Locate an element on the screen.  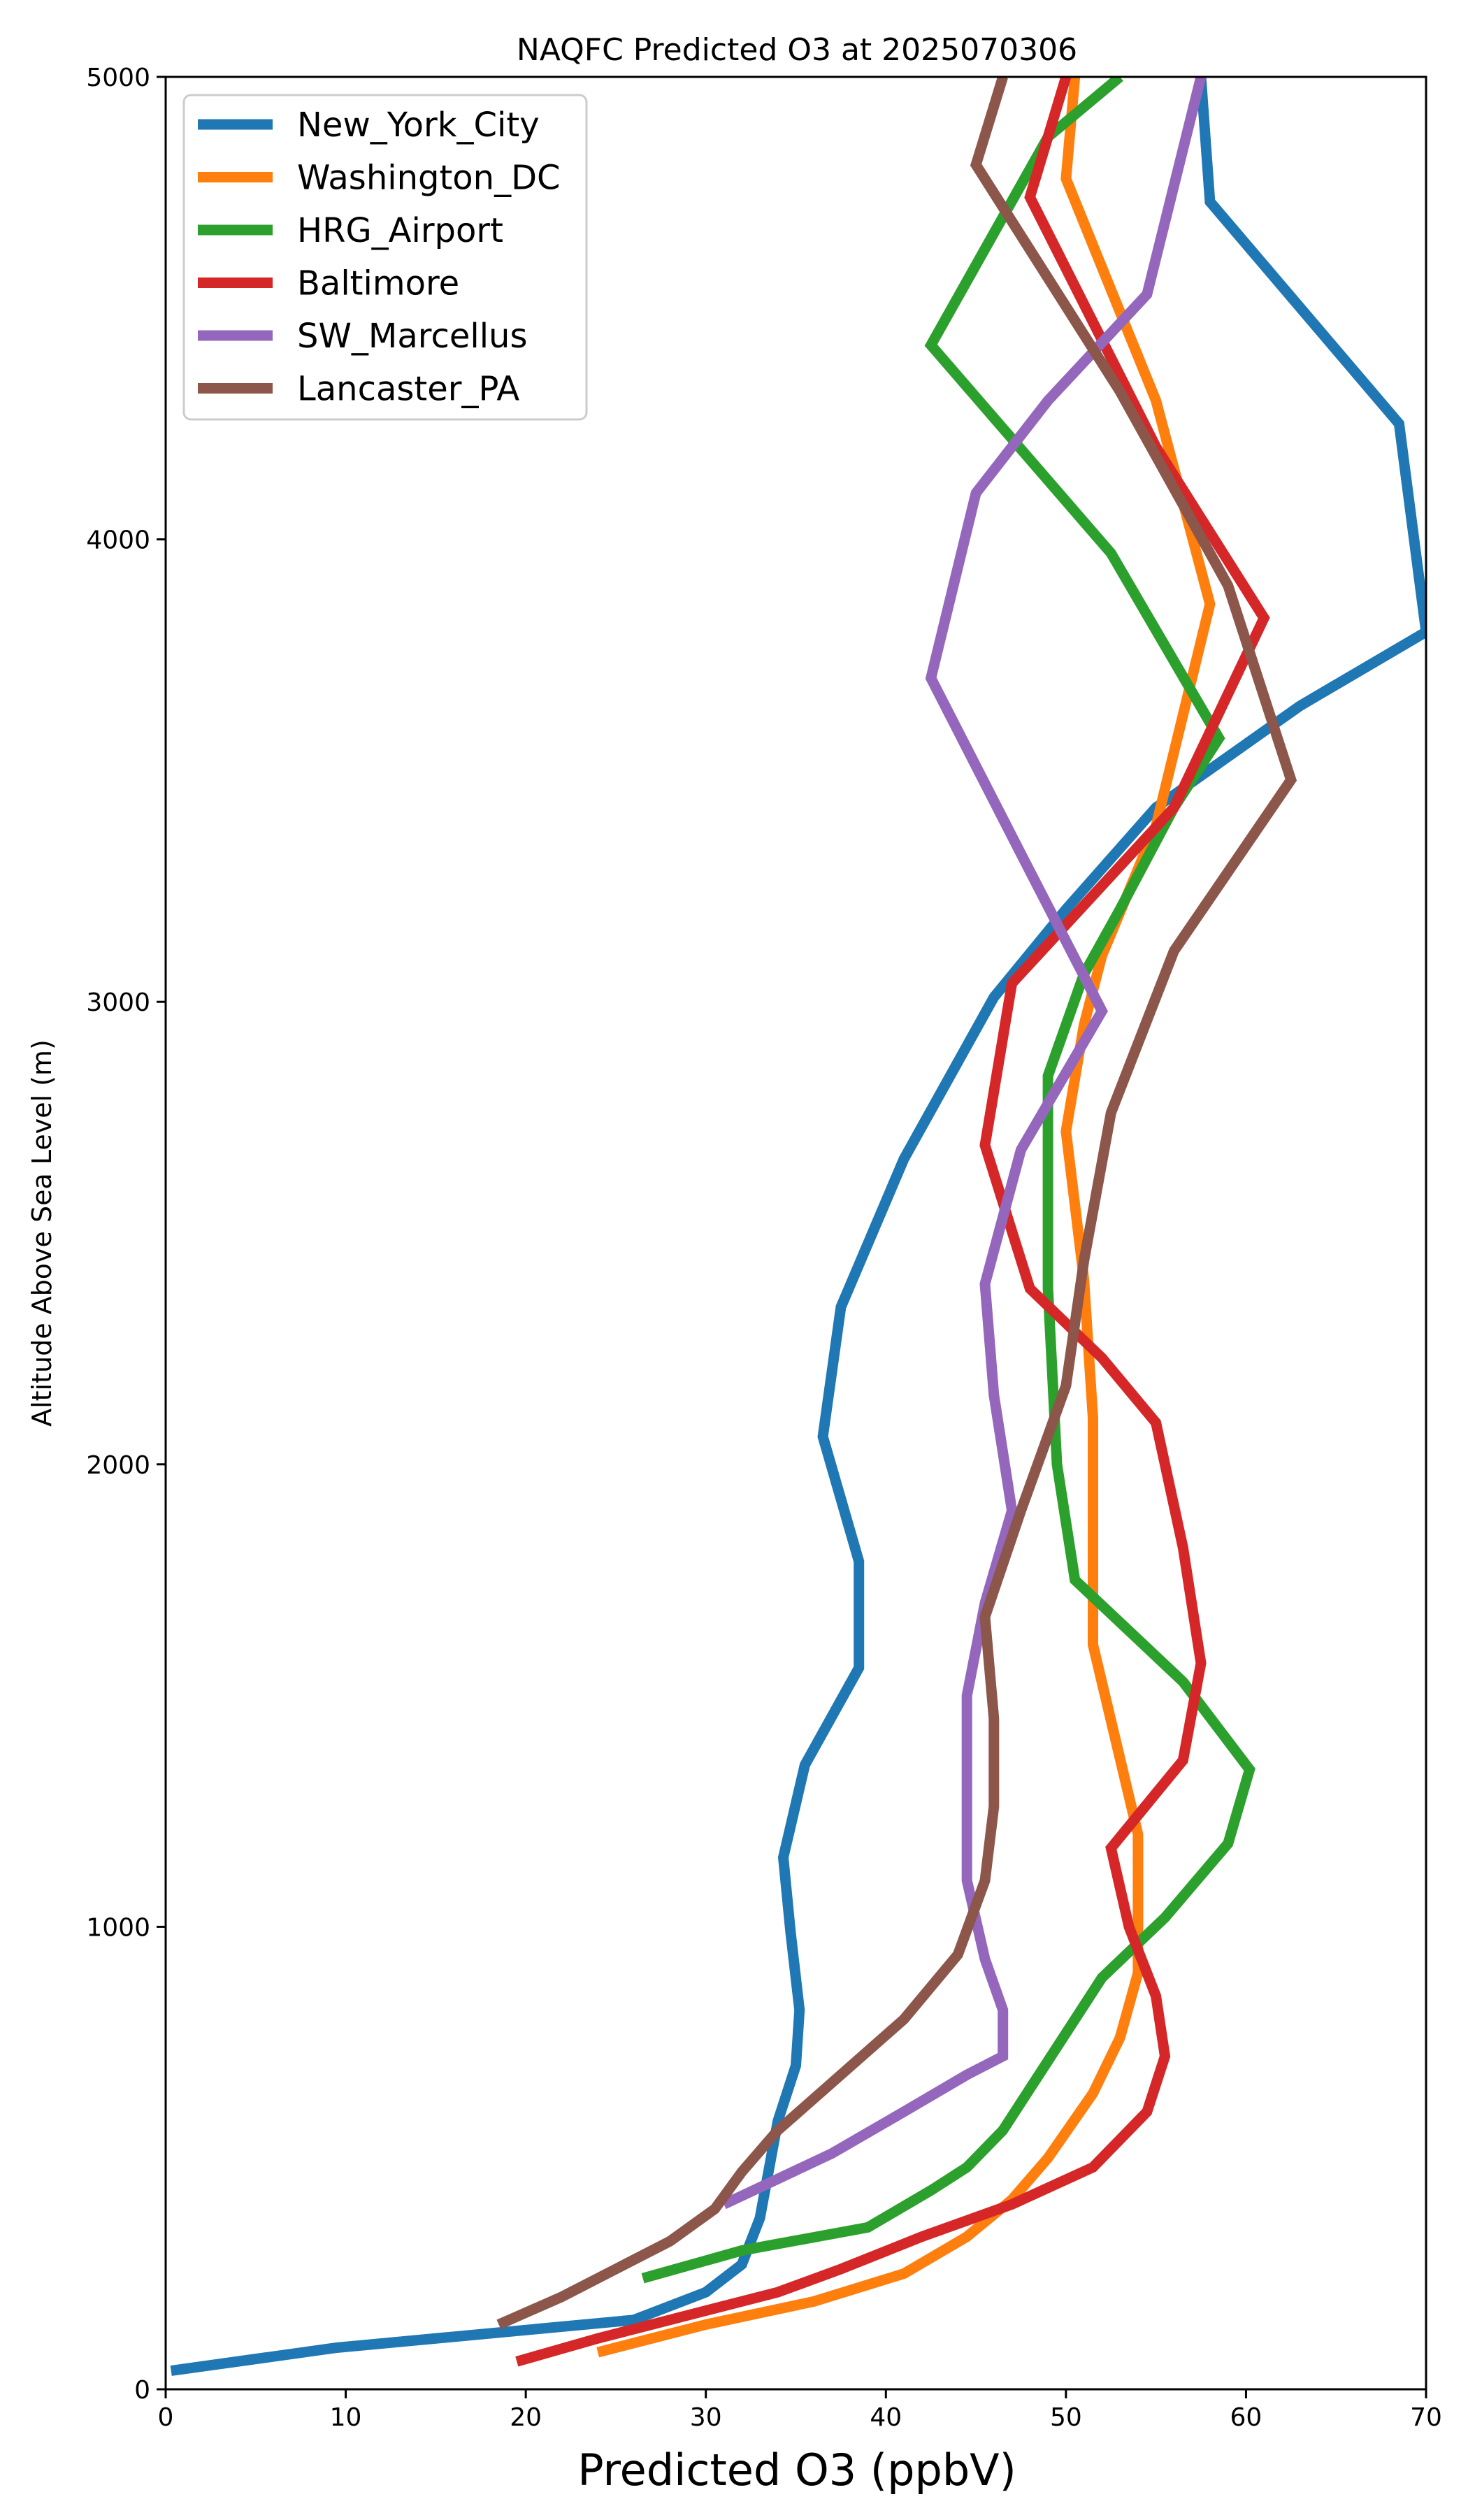
x-tick-label: 70 is located at coordinates (1426, 2417).